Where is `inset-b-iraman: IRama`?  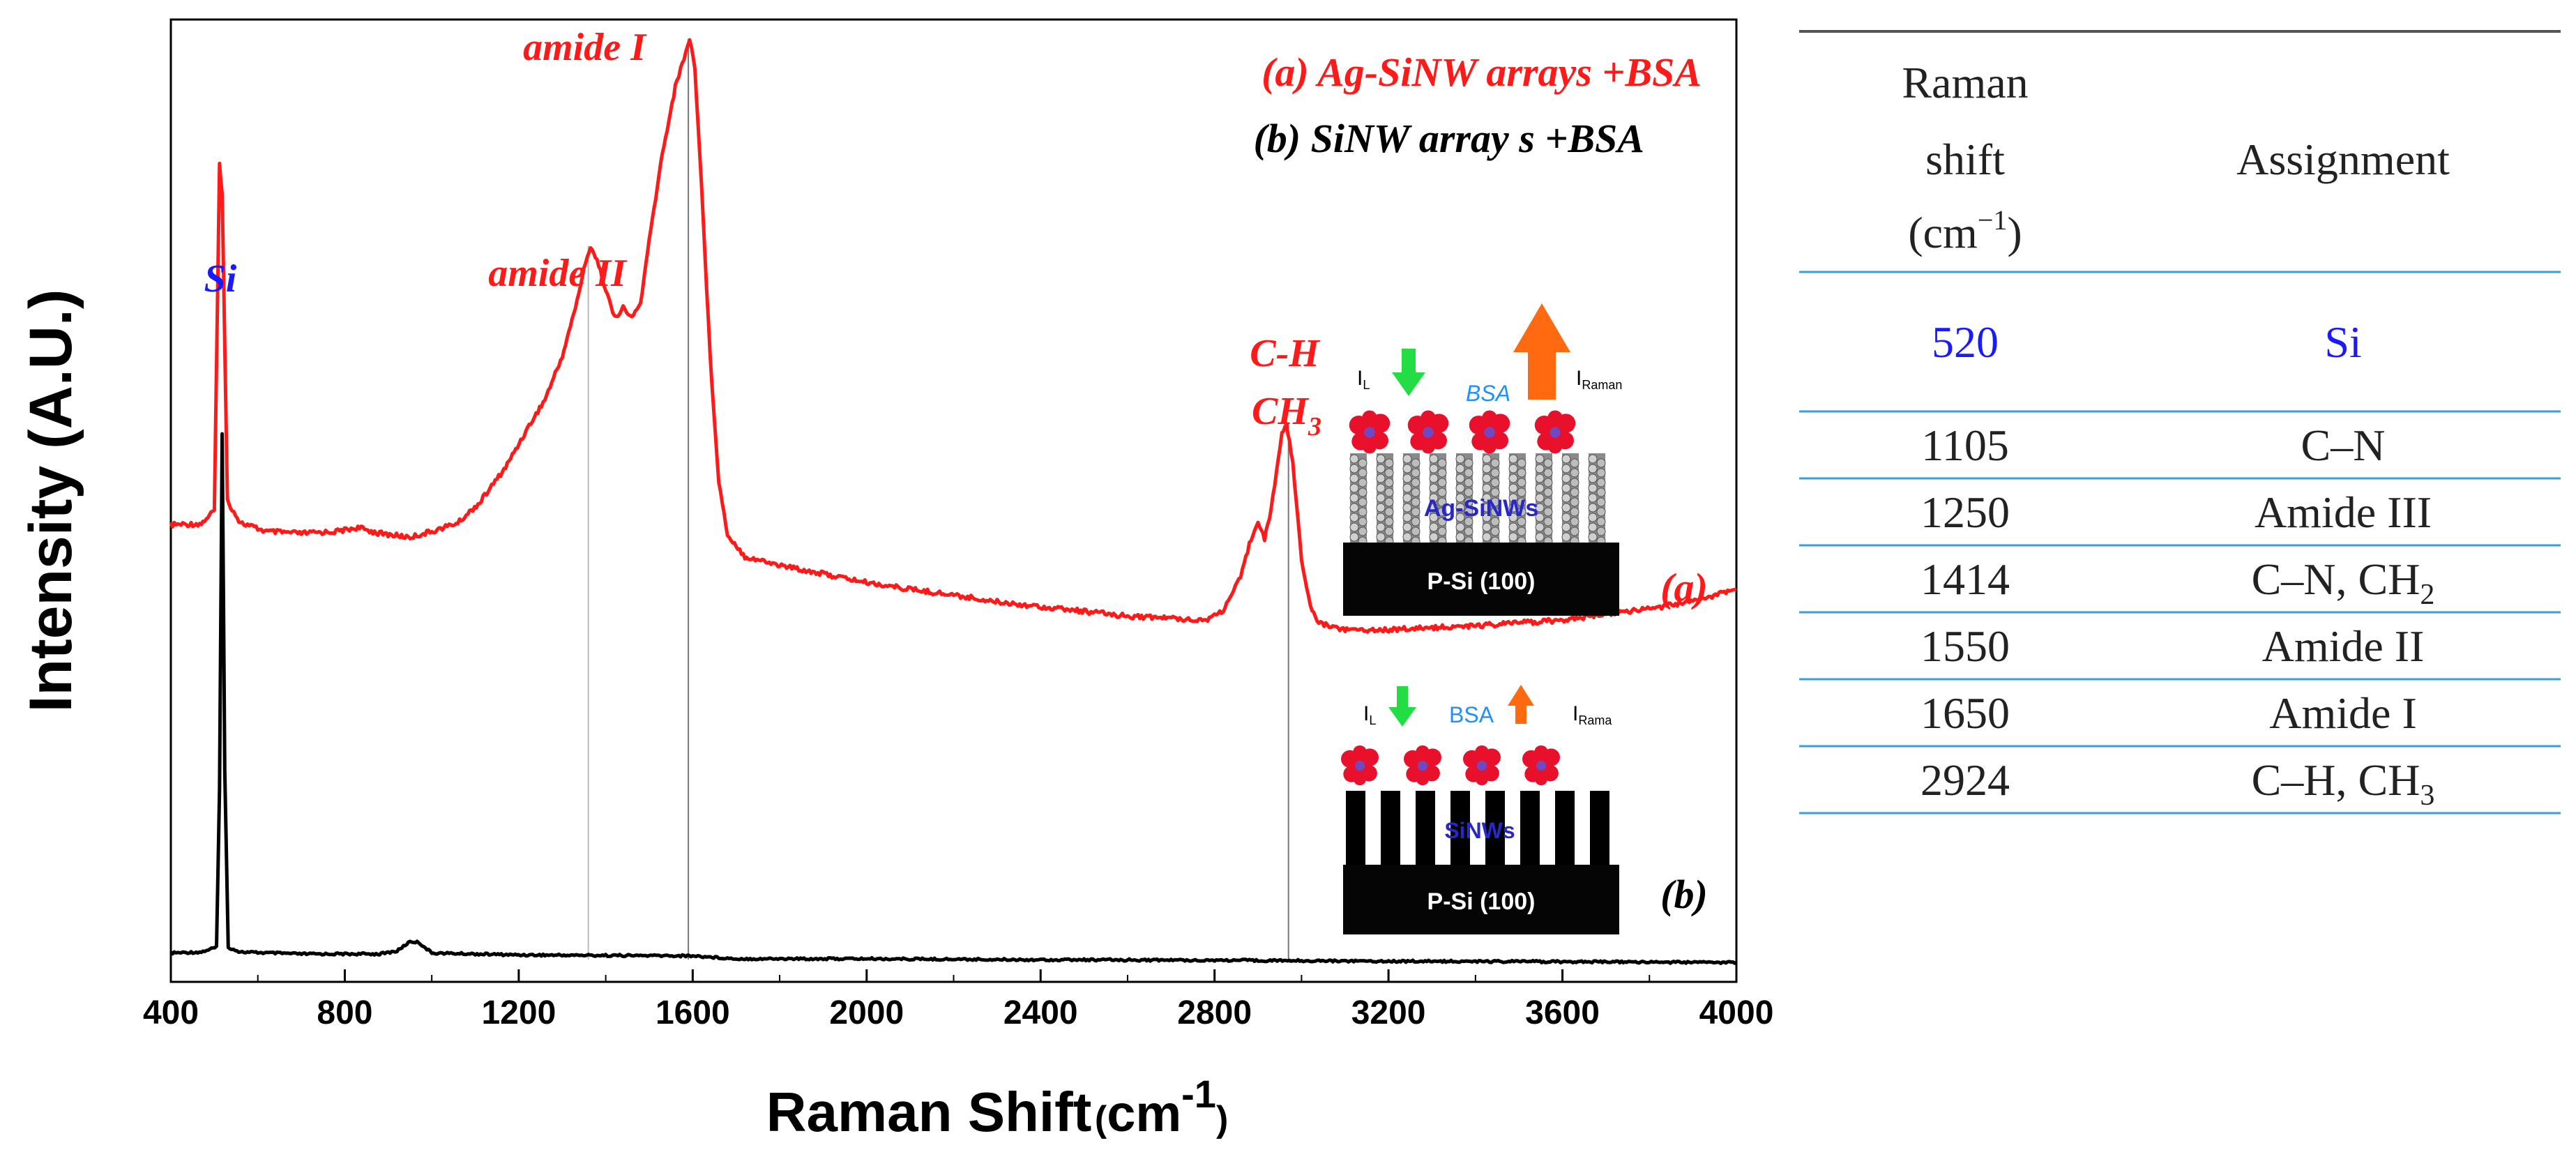
inset-b-iraman: IRama is located at coordinates (1592, 714).